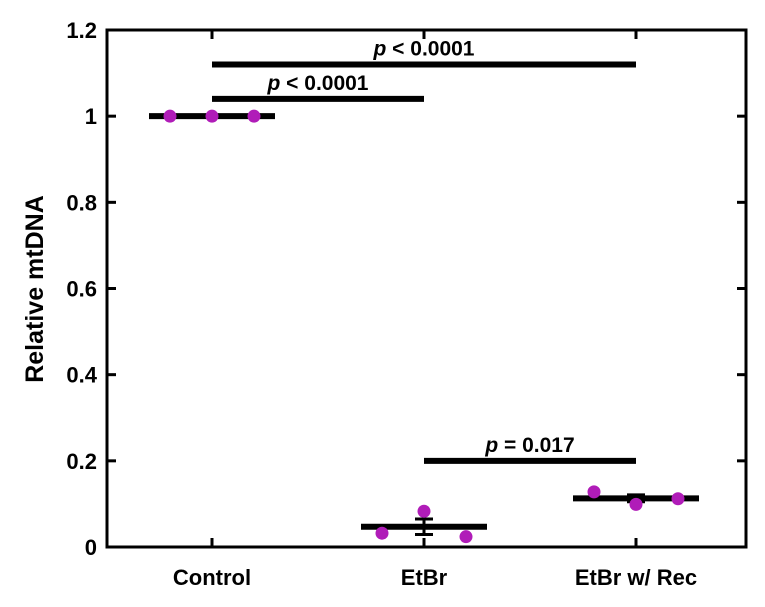 This screenshot has height=607, width=765. What do you see at coordinates (636, 577) in the screenshot?
I see `x-tick-label: EtBr w/ Rec` at bounding box center [636, 577].